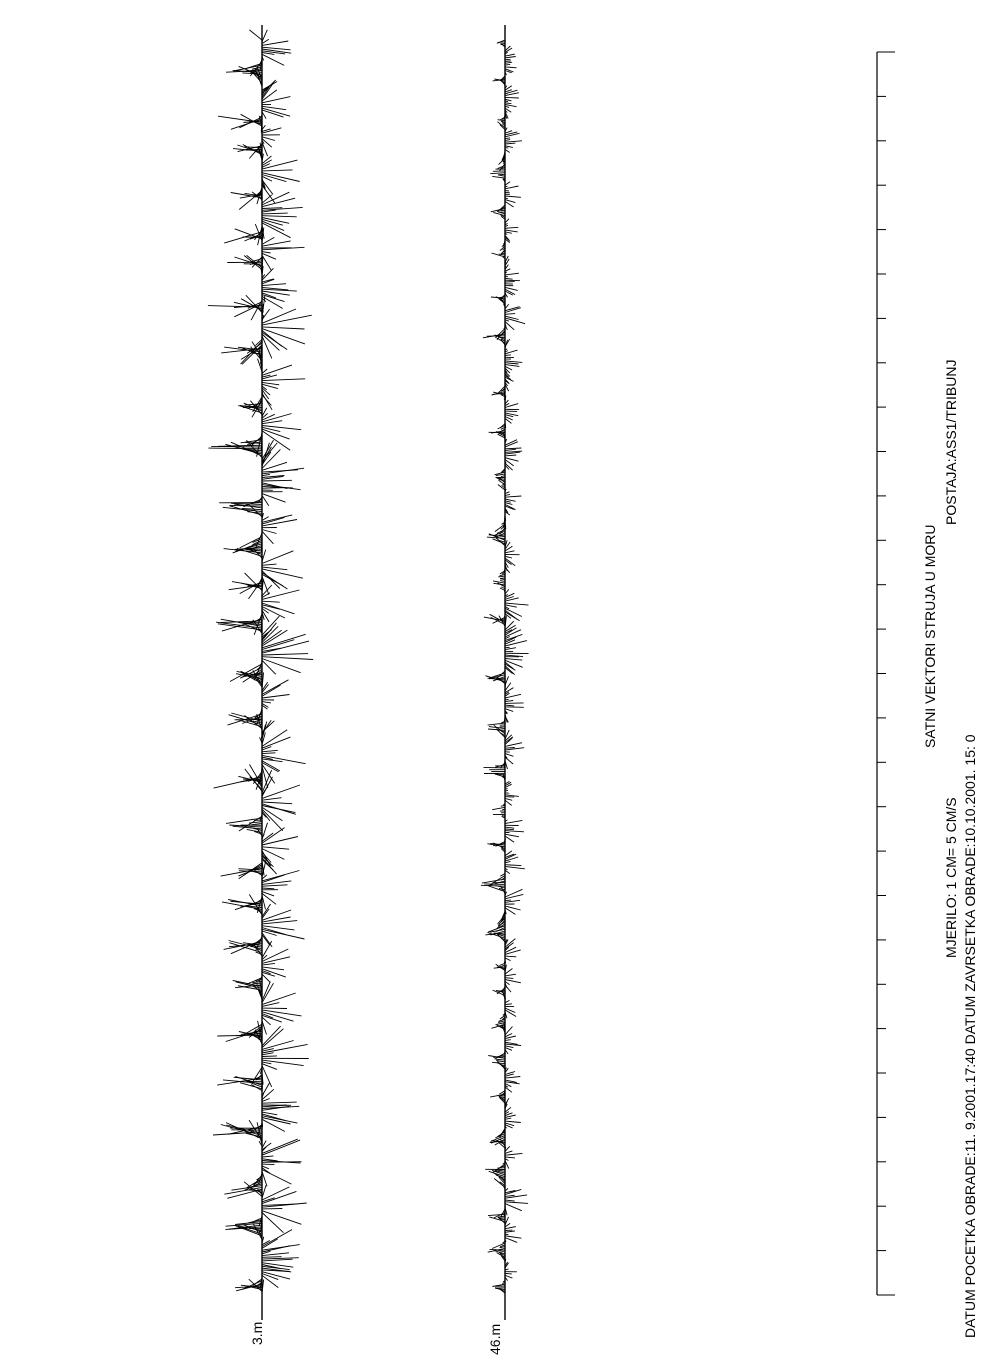 The image size is (1002, 1367). I want to click on time-axis, so click(886, 673).